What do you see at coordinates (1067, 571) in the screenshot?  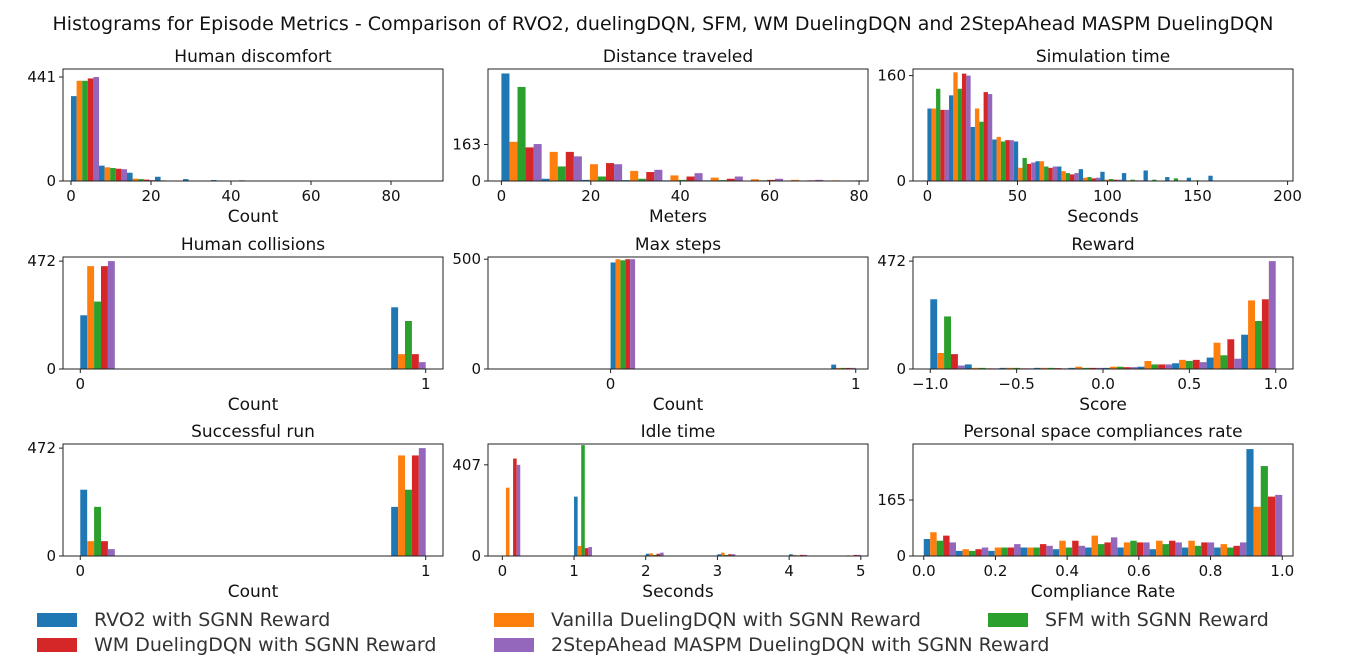 I see `x-tick-label: 0.4` at bounding box center [1067, 571].